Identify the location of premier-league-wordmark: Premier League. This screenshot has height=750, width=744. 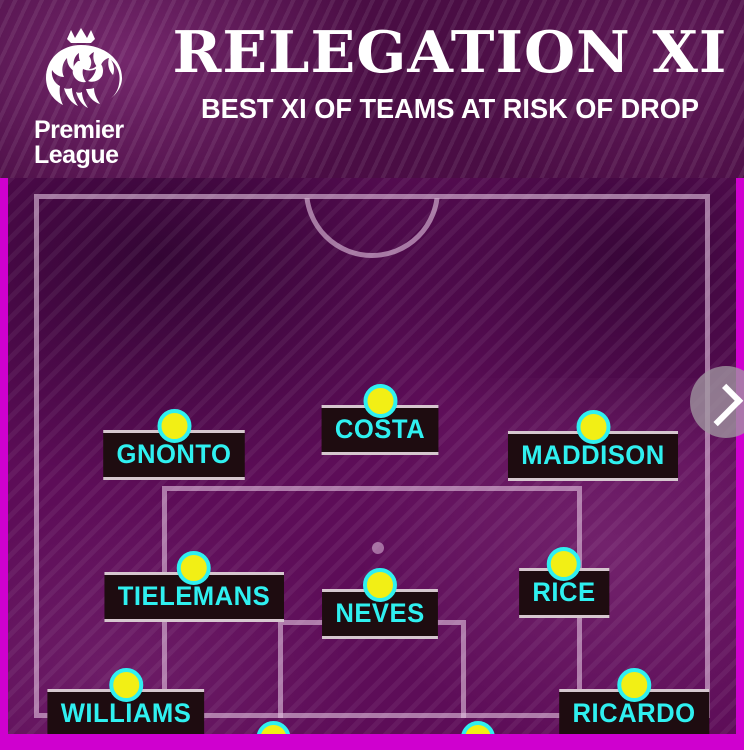
(95, 142).